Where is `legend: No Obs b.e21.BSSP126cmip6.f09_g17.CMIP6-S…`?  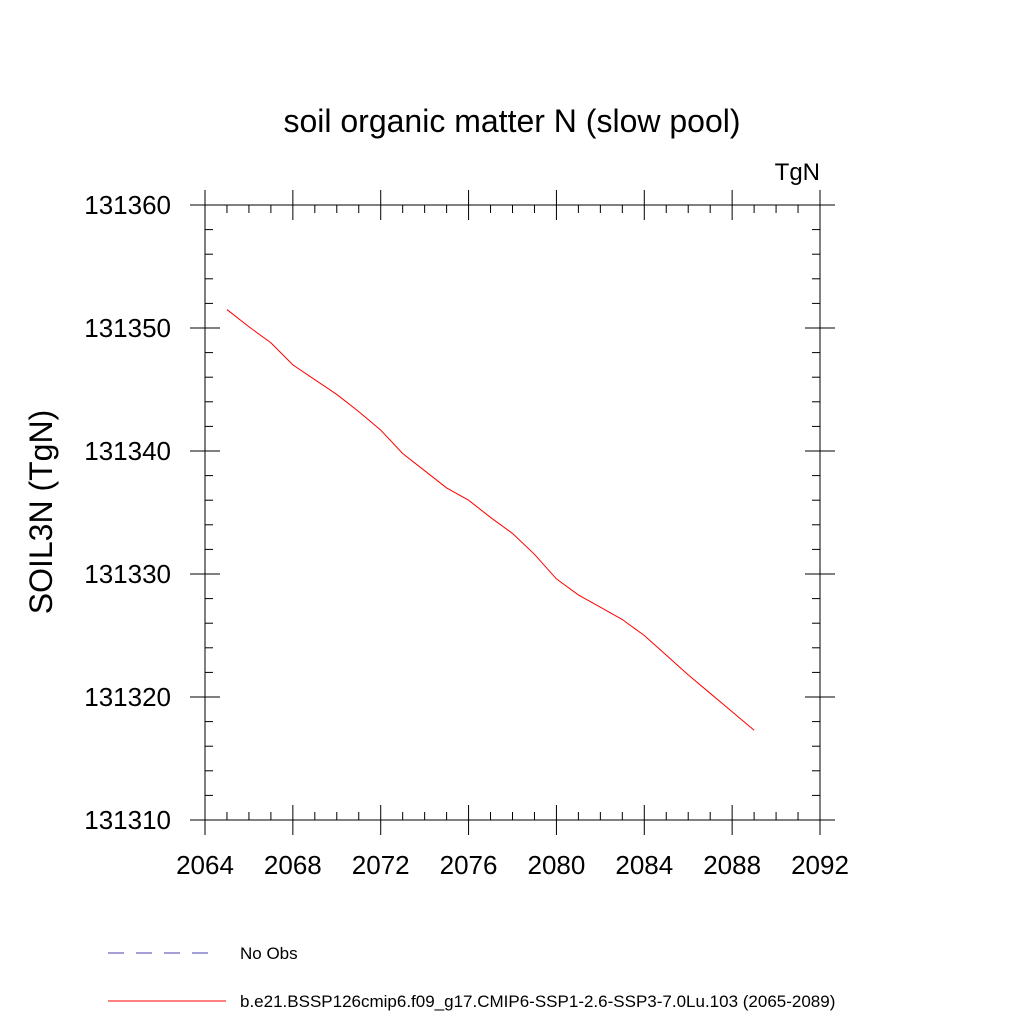
legend: No Obs b.e21.BSSP126cmip6.f09_g17.CMIP6-S… is located at coordinates (471, 977).